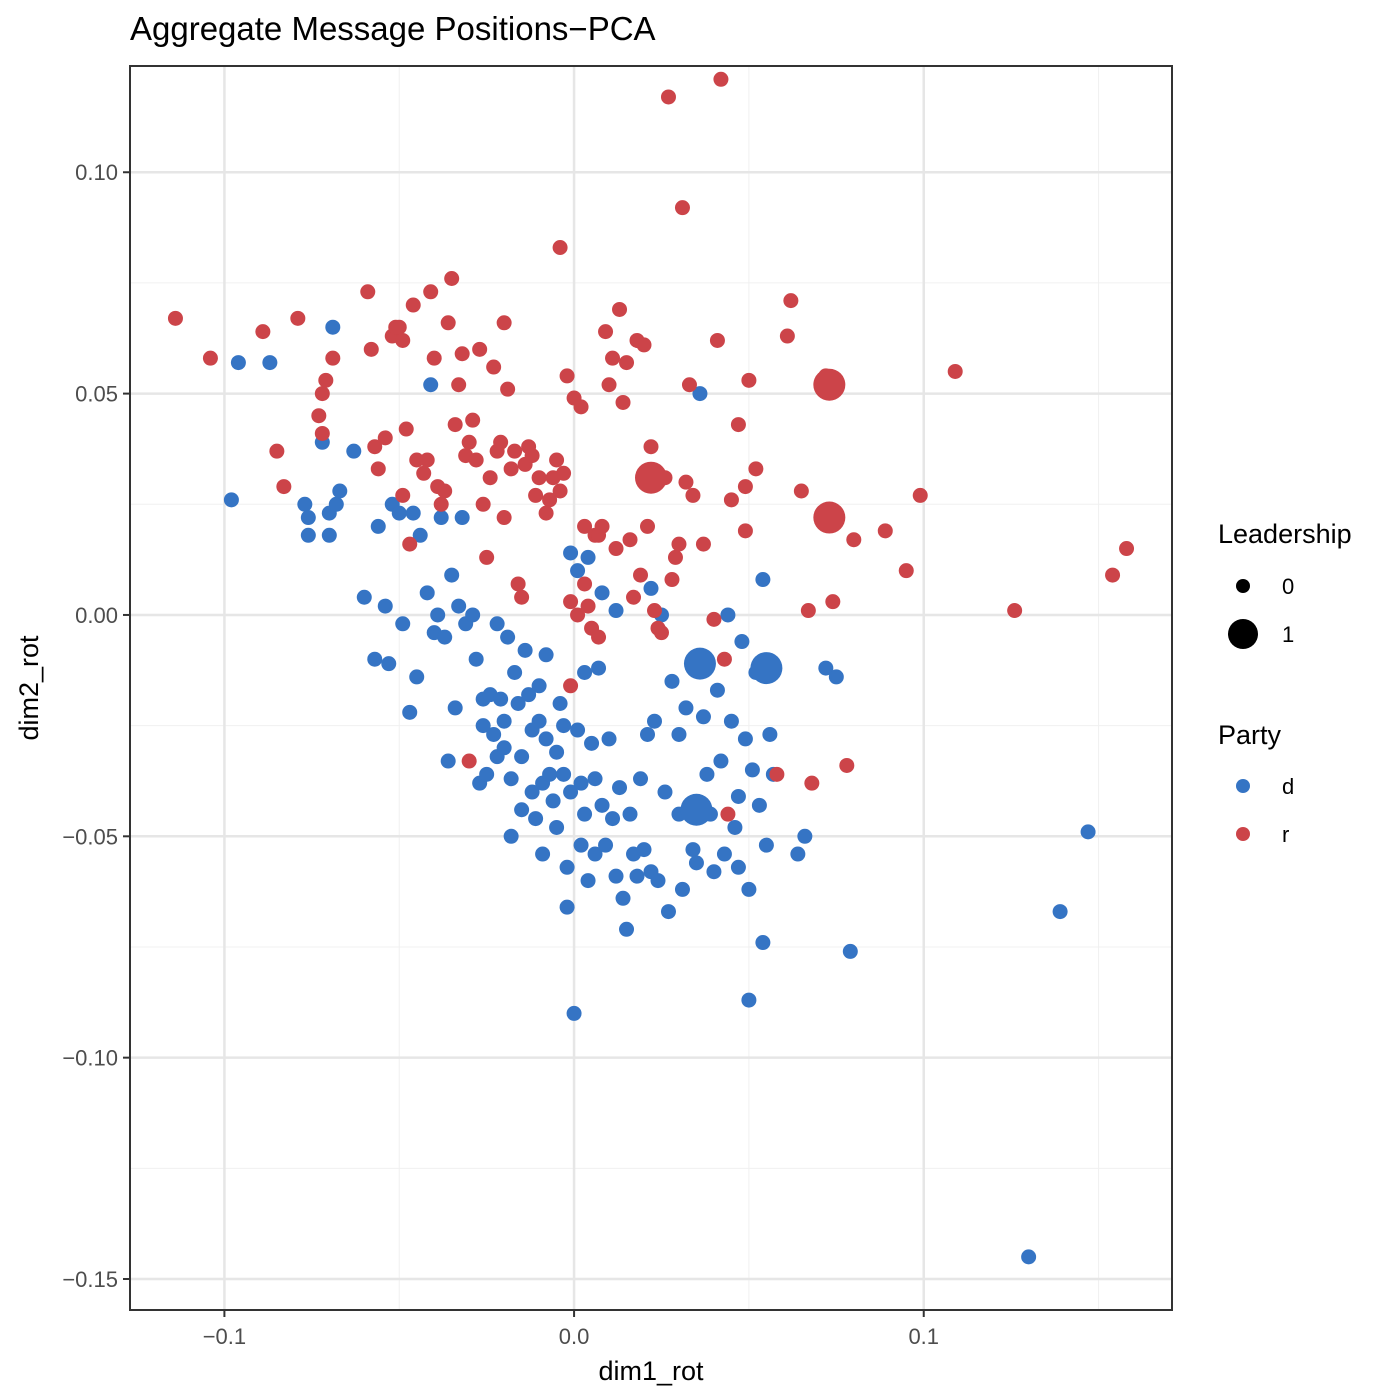 This screenshot has width=1400, height=1400. What do you see at coordinates (96, 394) in the screenshot?
I see `y-tick-label: 0.05` at bounding box center [96, 394].